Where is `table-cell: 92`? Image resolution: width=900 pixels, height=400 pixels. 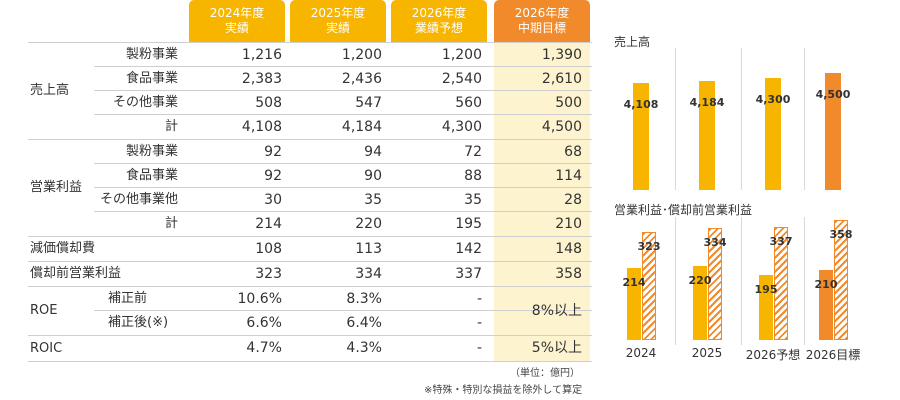
table-cell: 92 is located at coordinates (273, 152).